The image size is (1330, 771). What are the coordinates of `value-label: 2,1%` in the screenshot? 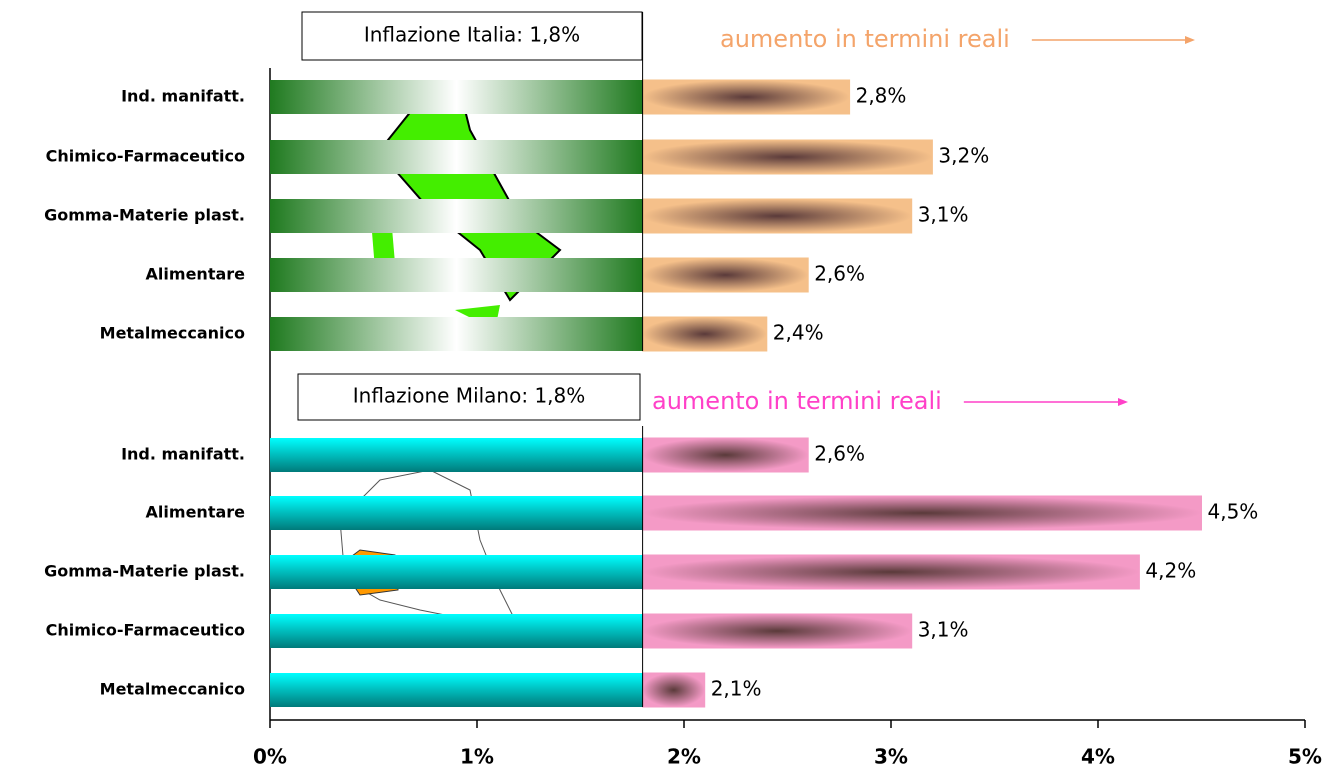 It's located at (736, 689).